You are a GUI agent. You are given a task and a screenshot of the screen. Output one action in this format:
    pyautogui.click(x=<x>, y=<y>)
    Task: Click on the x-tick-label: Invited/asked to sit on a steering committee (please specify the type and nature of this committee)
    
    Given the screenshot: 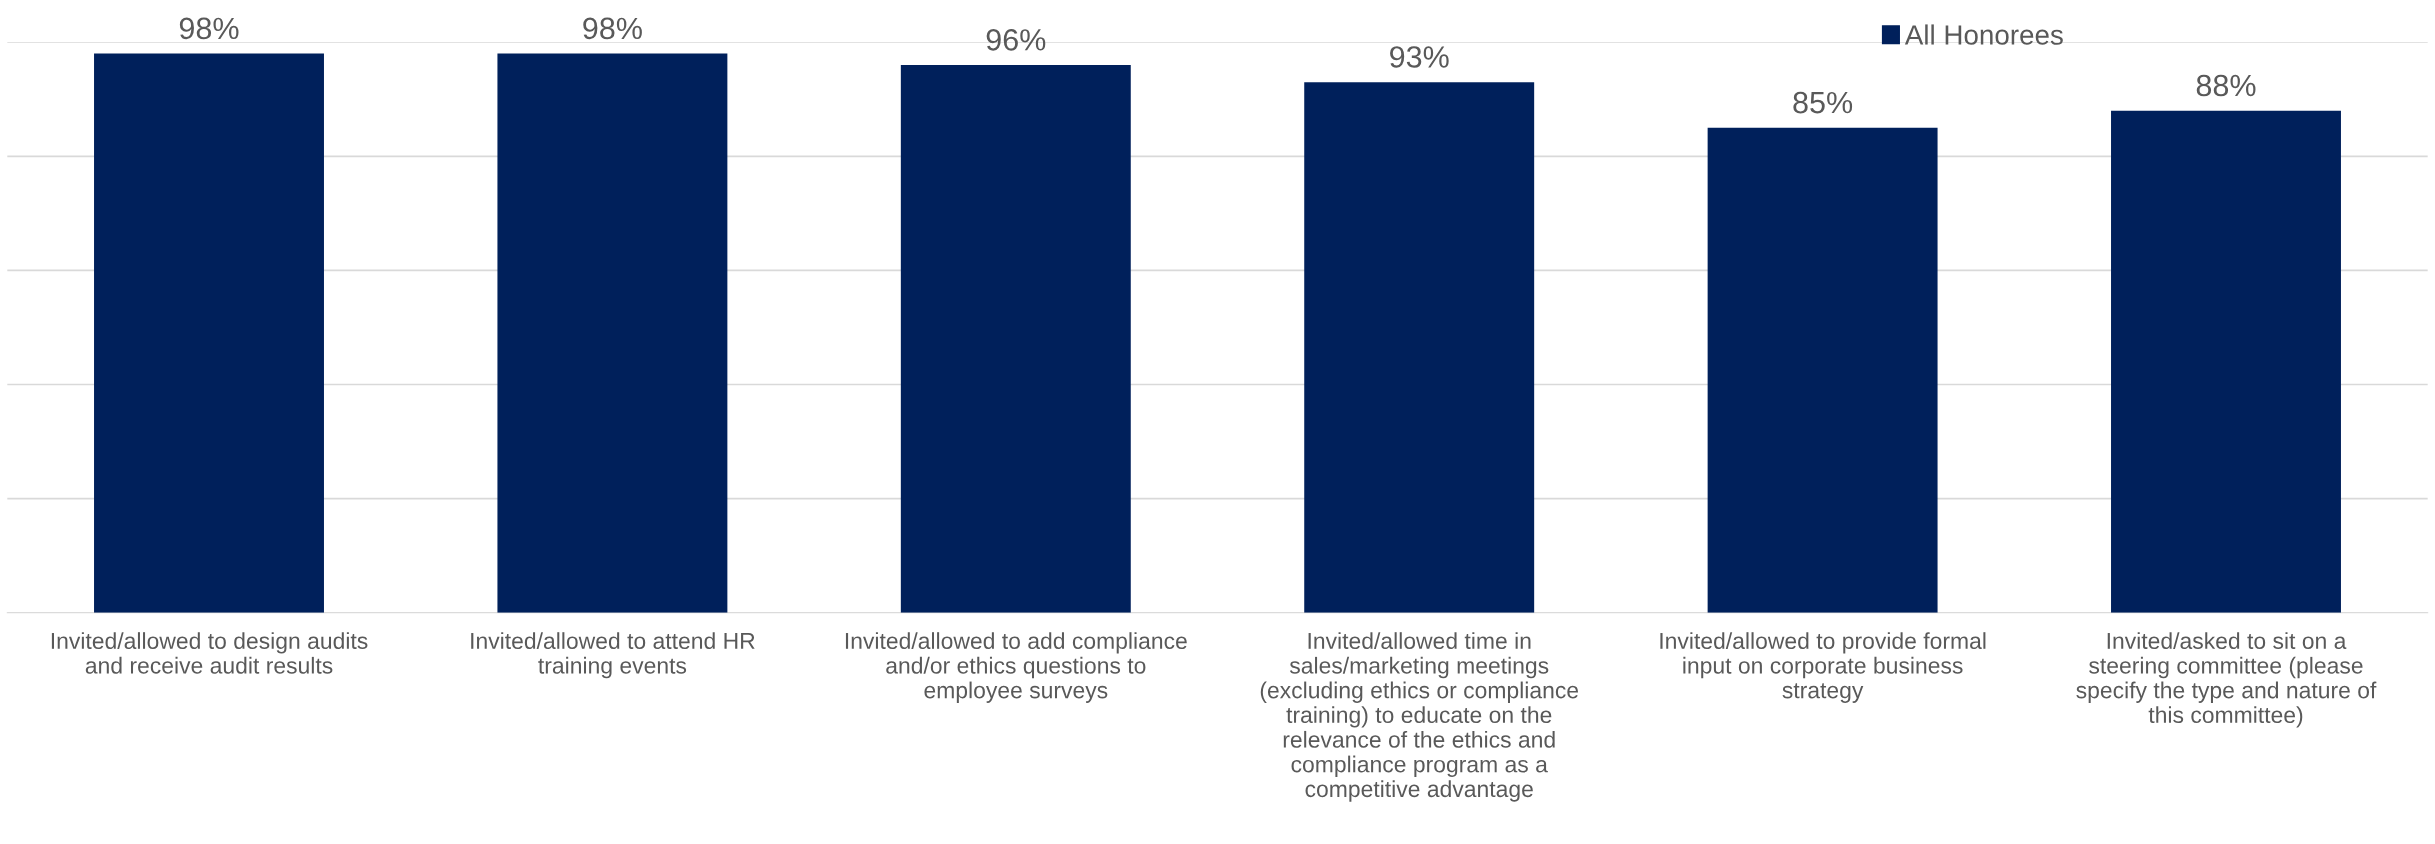 What is the action you would take?
    pyautogui.click(x=2226, y=680)
    